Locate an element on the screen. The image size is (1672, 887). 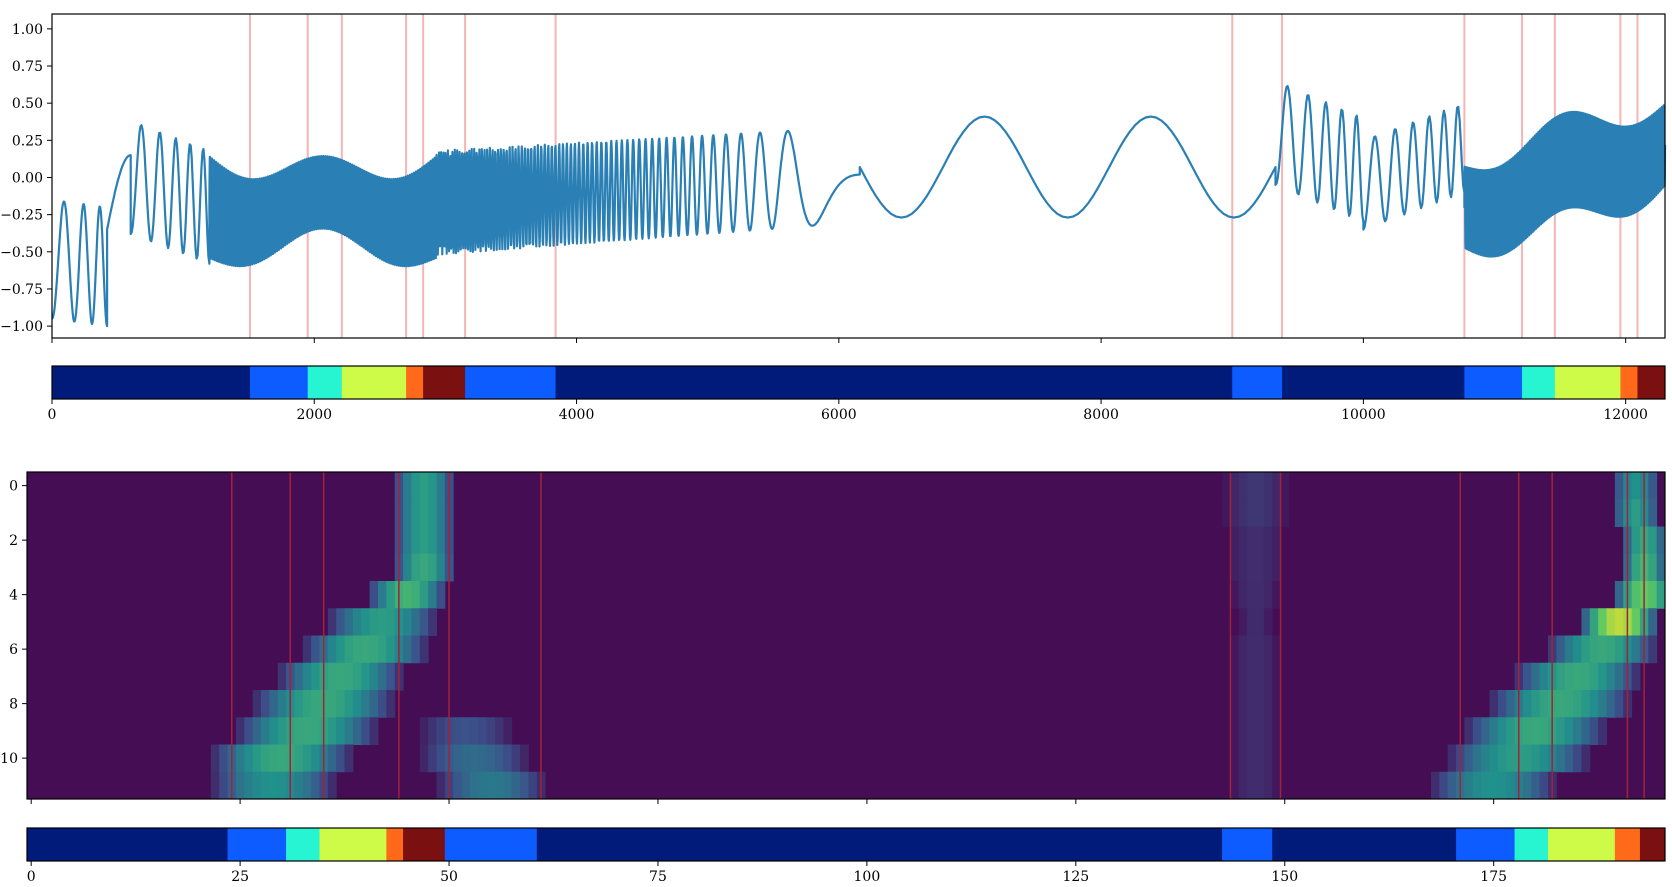
x-tick-label: 150 is located at coordinates (1284, 877).